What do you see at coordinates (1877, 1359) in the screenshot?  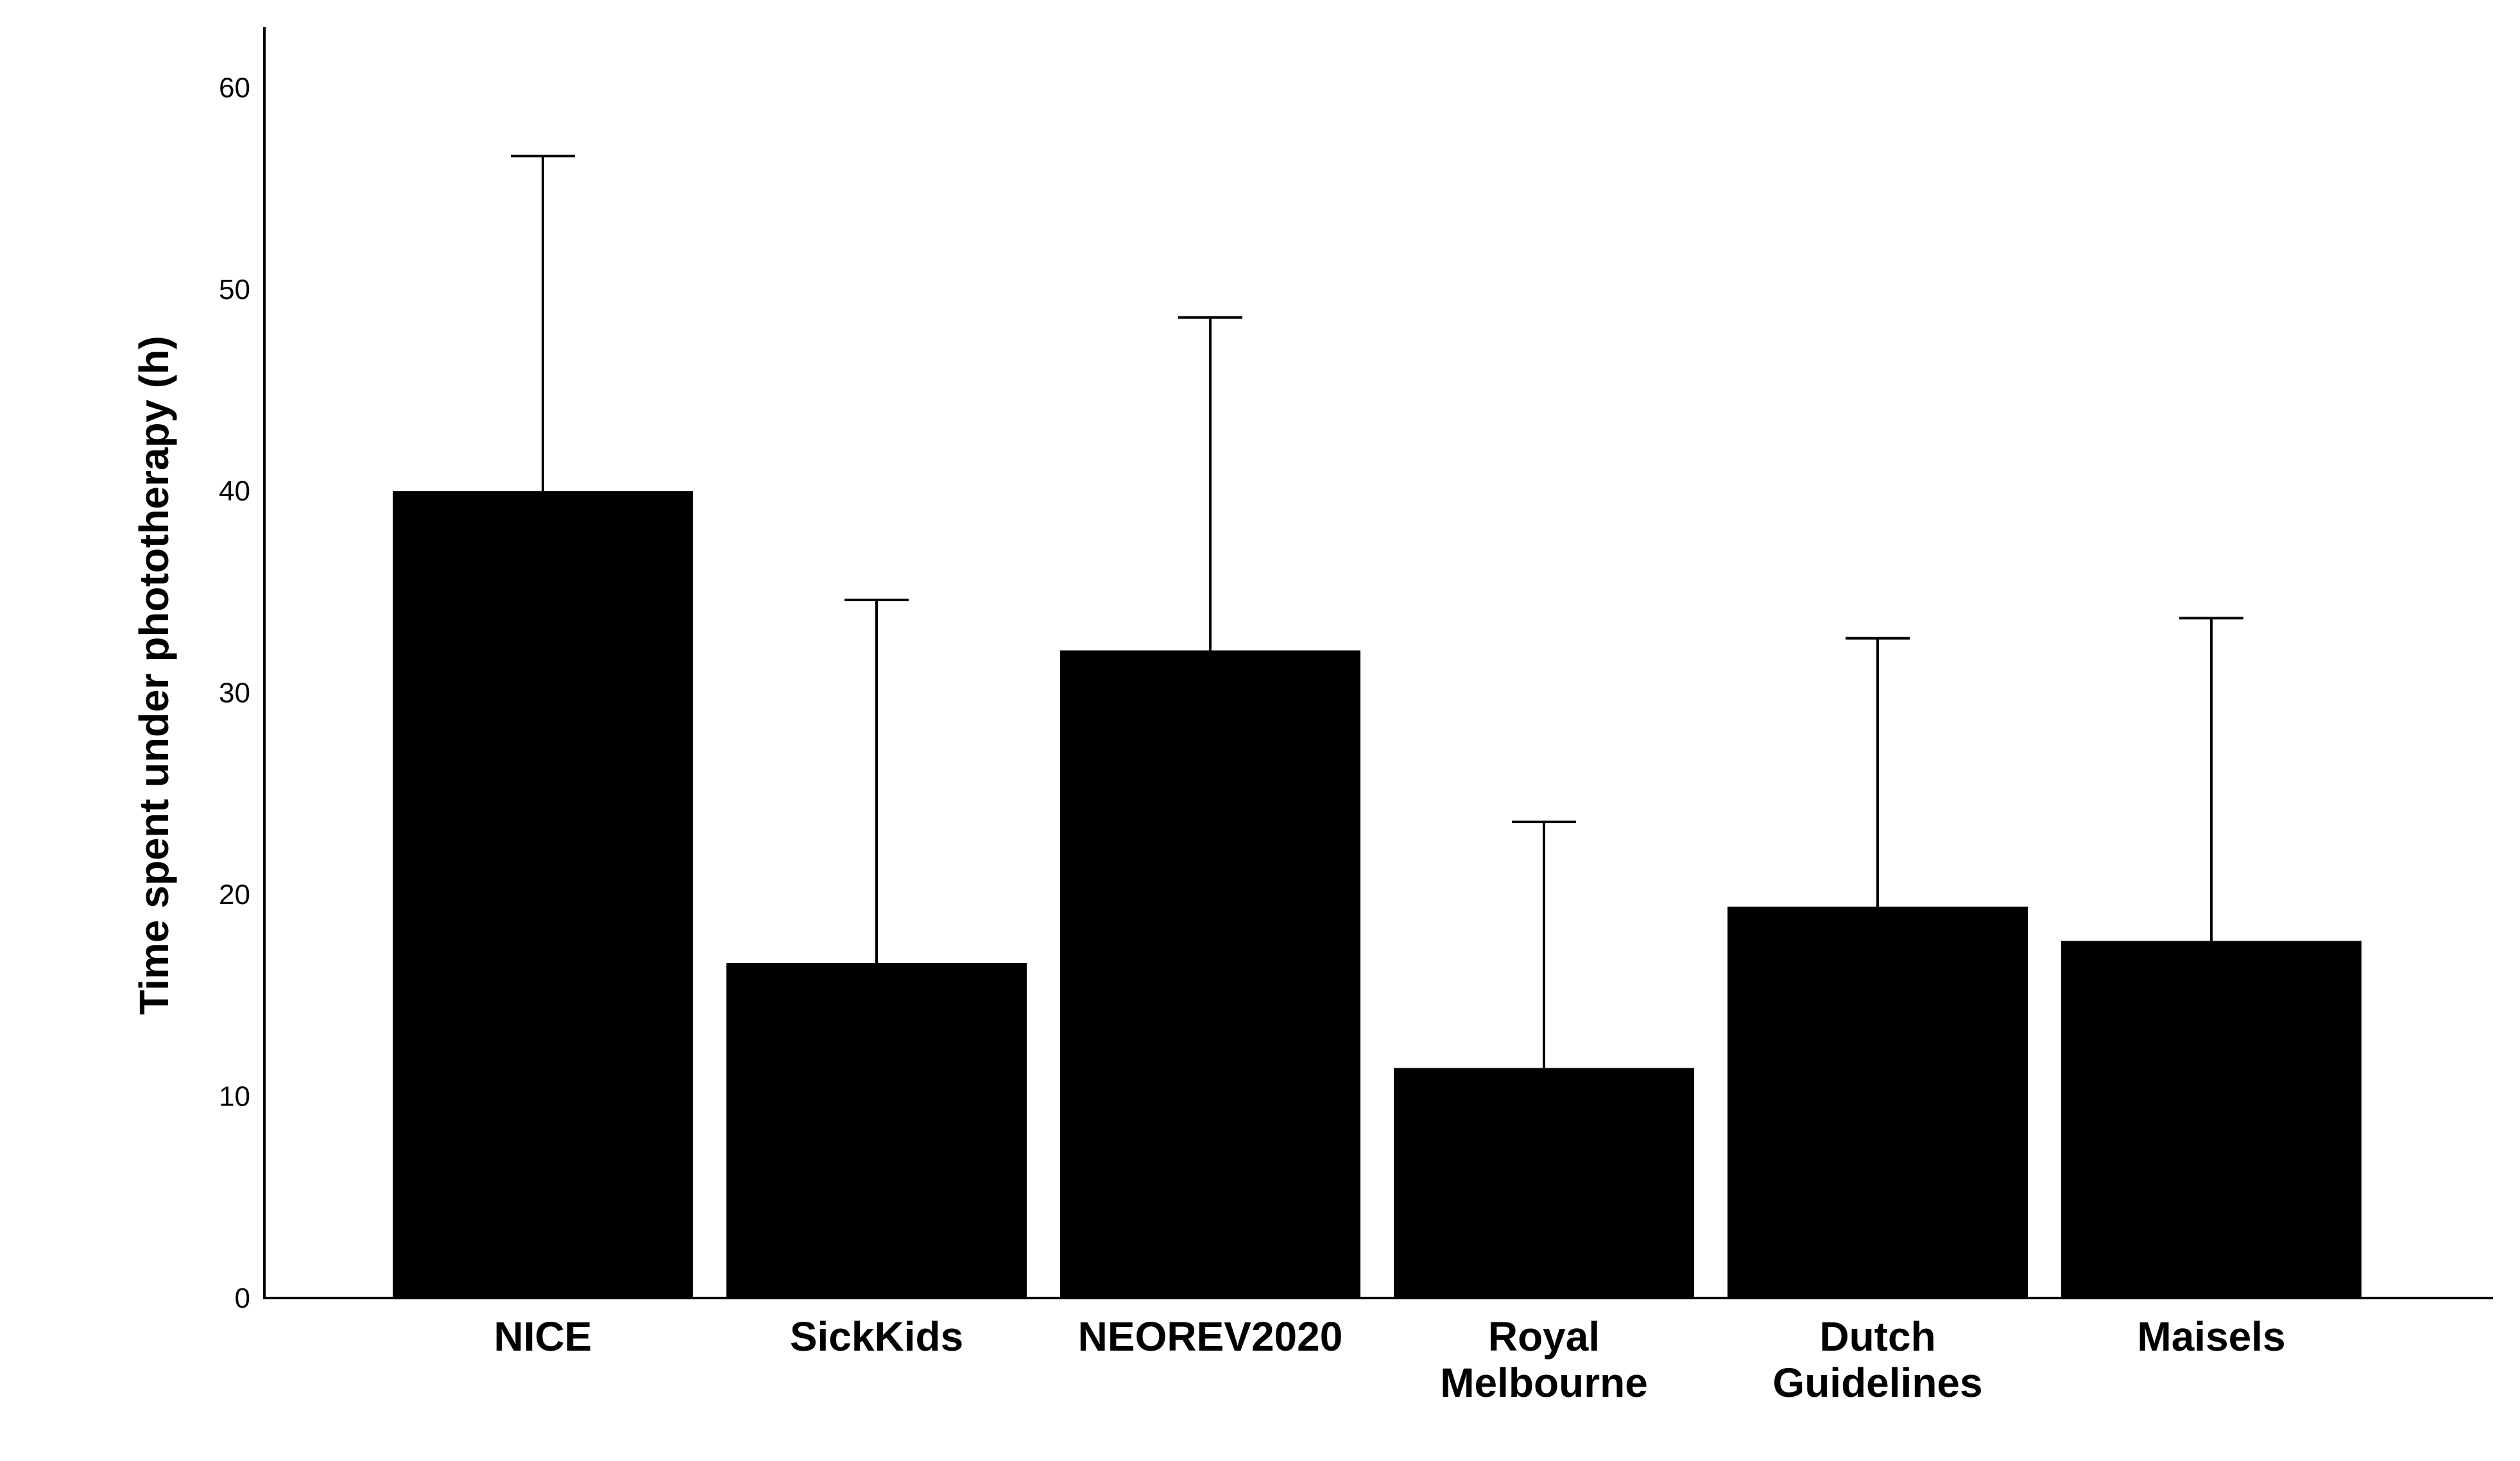 I see `x-tick-label: Dutch Guidelines` at bounding box center [1877, 1359].